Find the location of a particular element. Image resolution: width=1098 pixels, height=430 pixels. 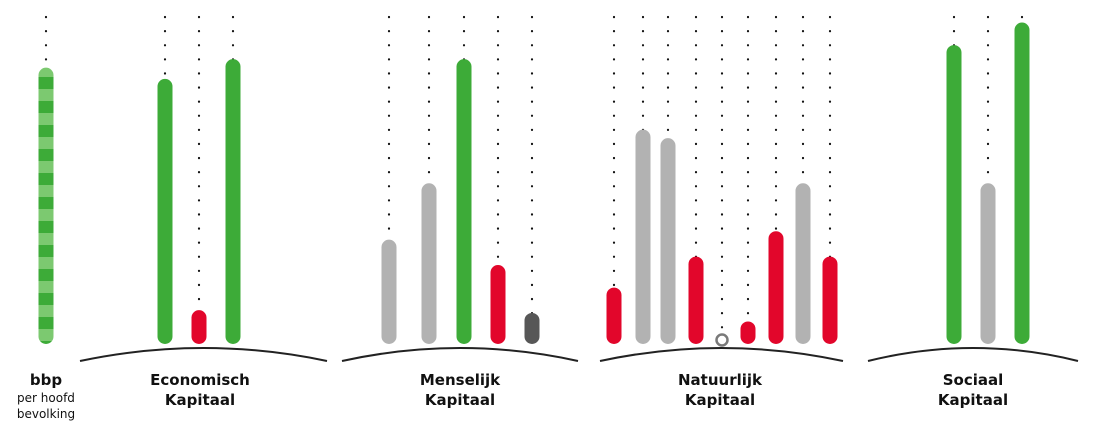

group-label-line1: Natuurlijk is located at coordinates (719, 380).